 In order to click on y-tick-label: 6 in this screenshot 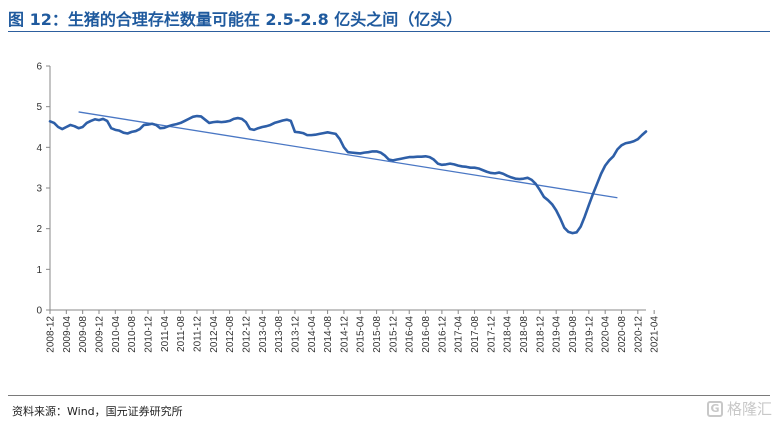, I will do `click(39, 67)`.